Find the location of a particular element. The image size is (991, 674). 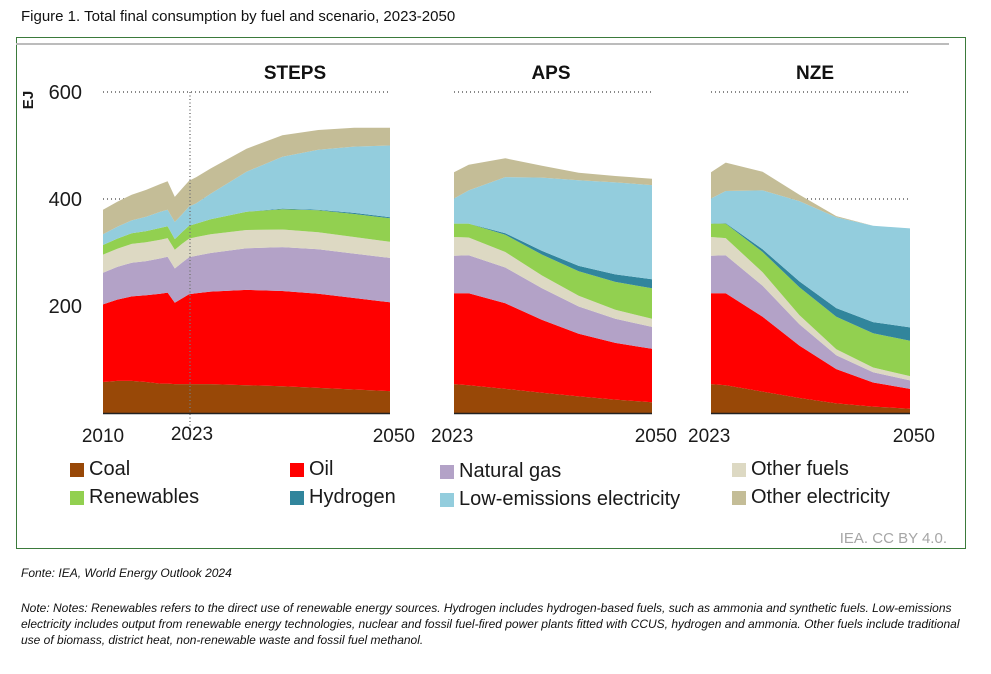

legend-label: Coal is located at coordinates (110, 469).